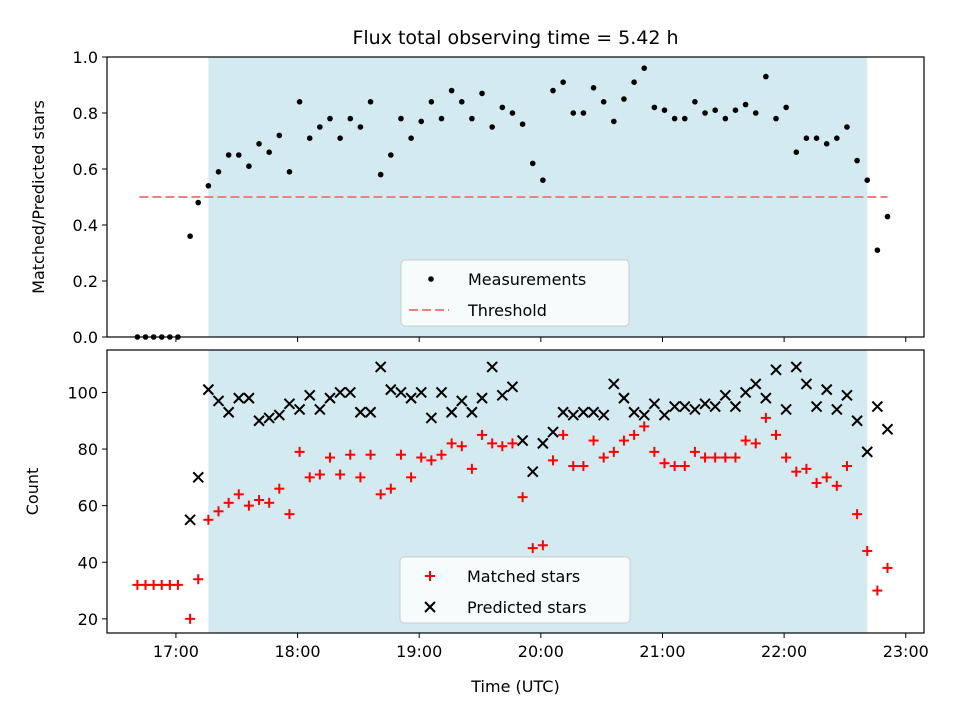  I want to click on y-tick-label: 0.4, so click(85, 225).